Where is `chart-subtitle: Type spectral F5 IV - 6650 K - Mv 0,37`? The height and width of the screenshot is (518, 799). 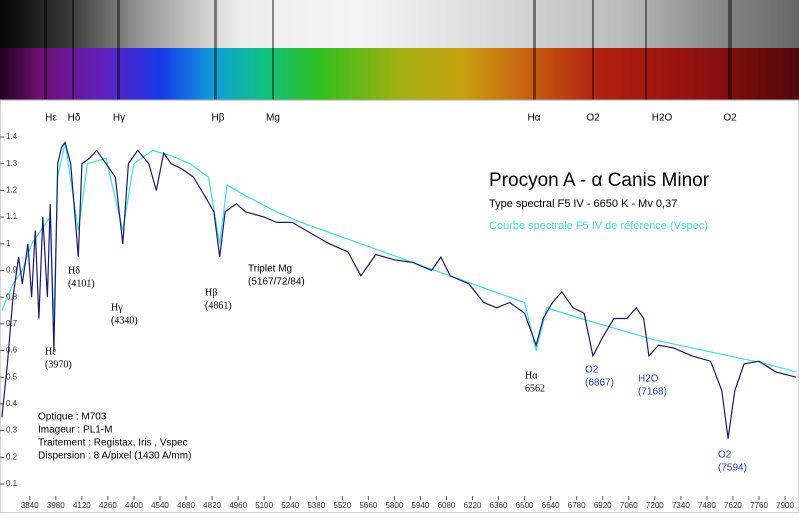
chart-subtitle: Type spectral F5 IV - 6650 K - Mv 0,37 is located at coordinates (583, 204).